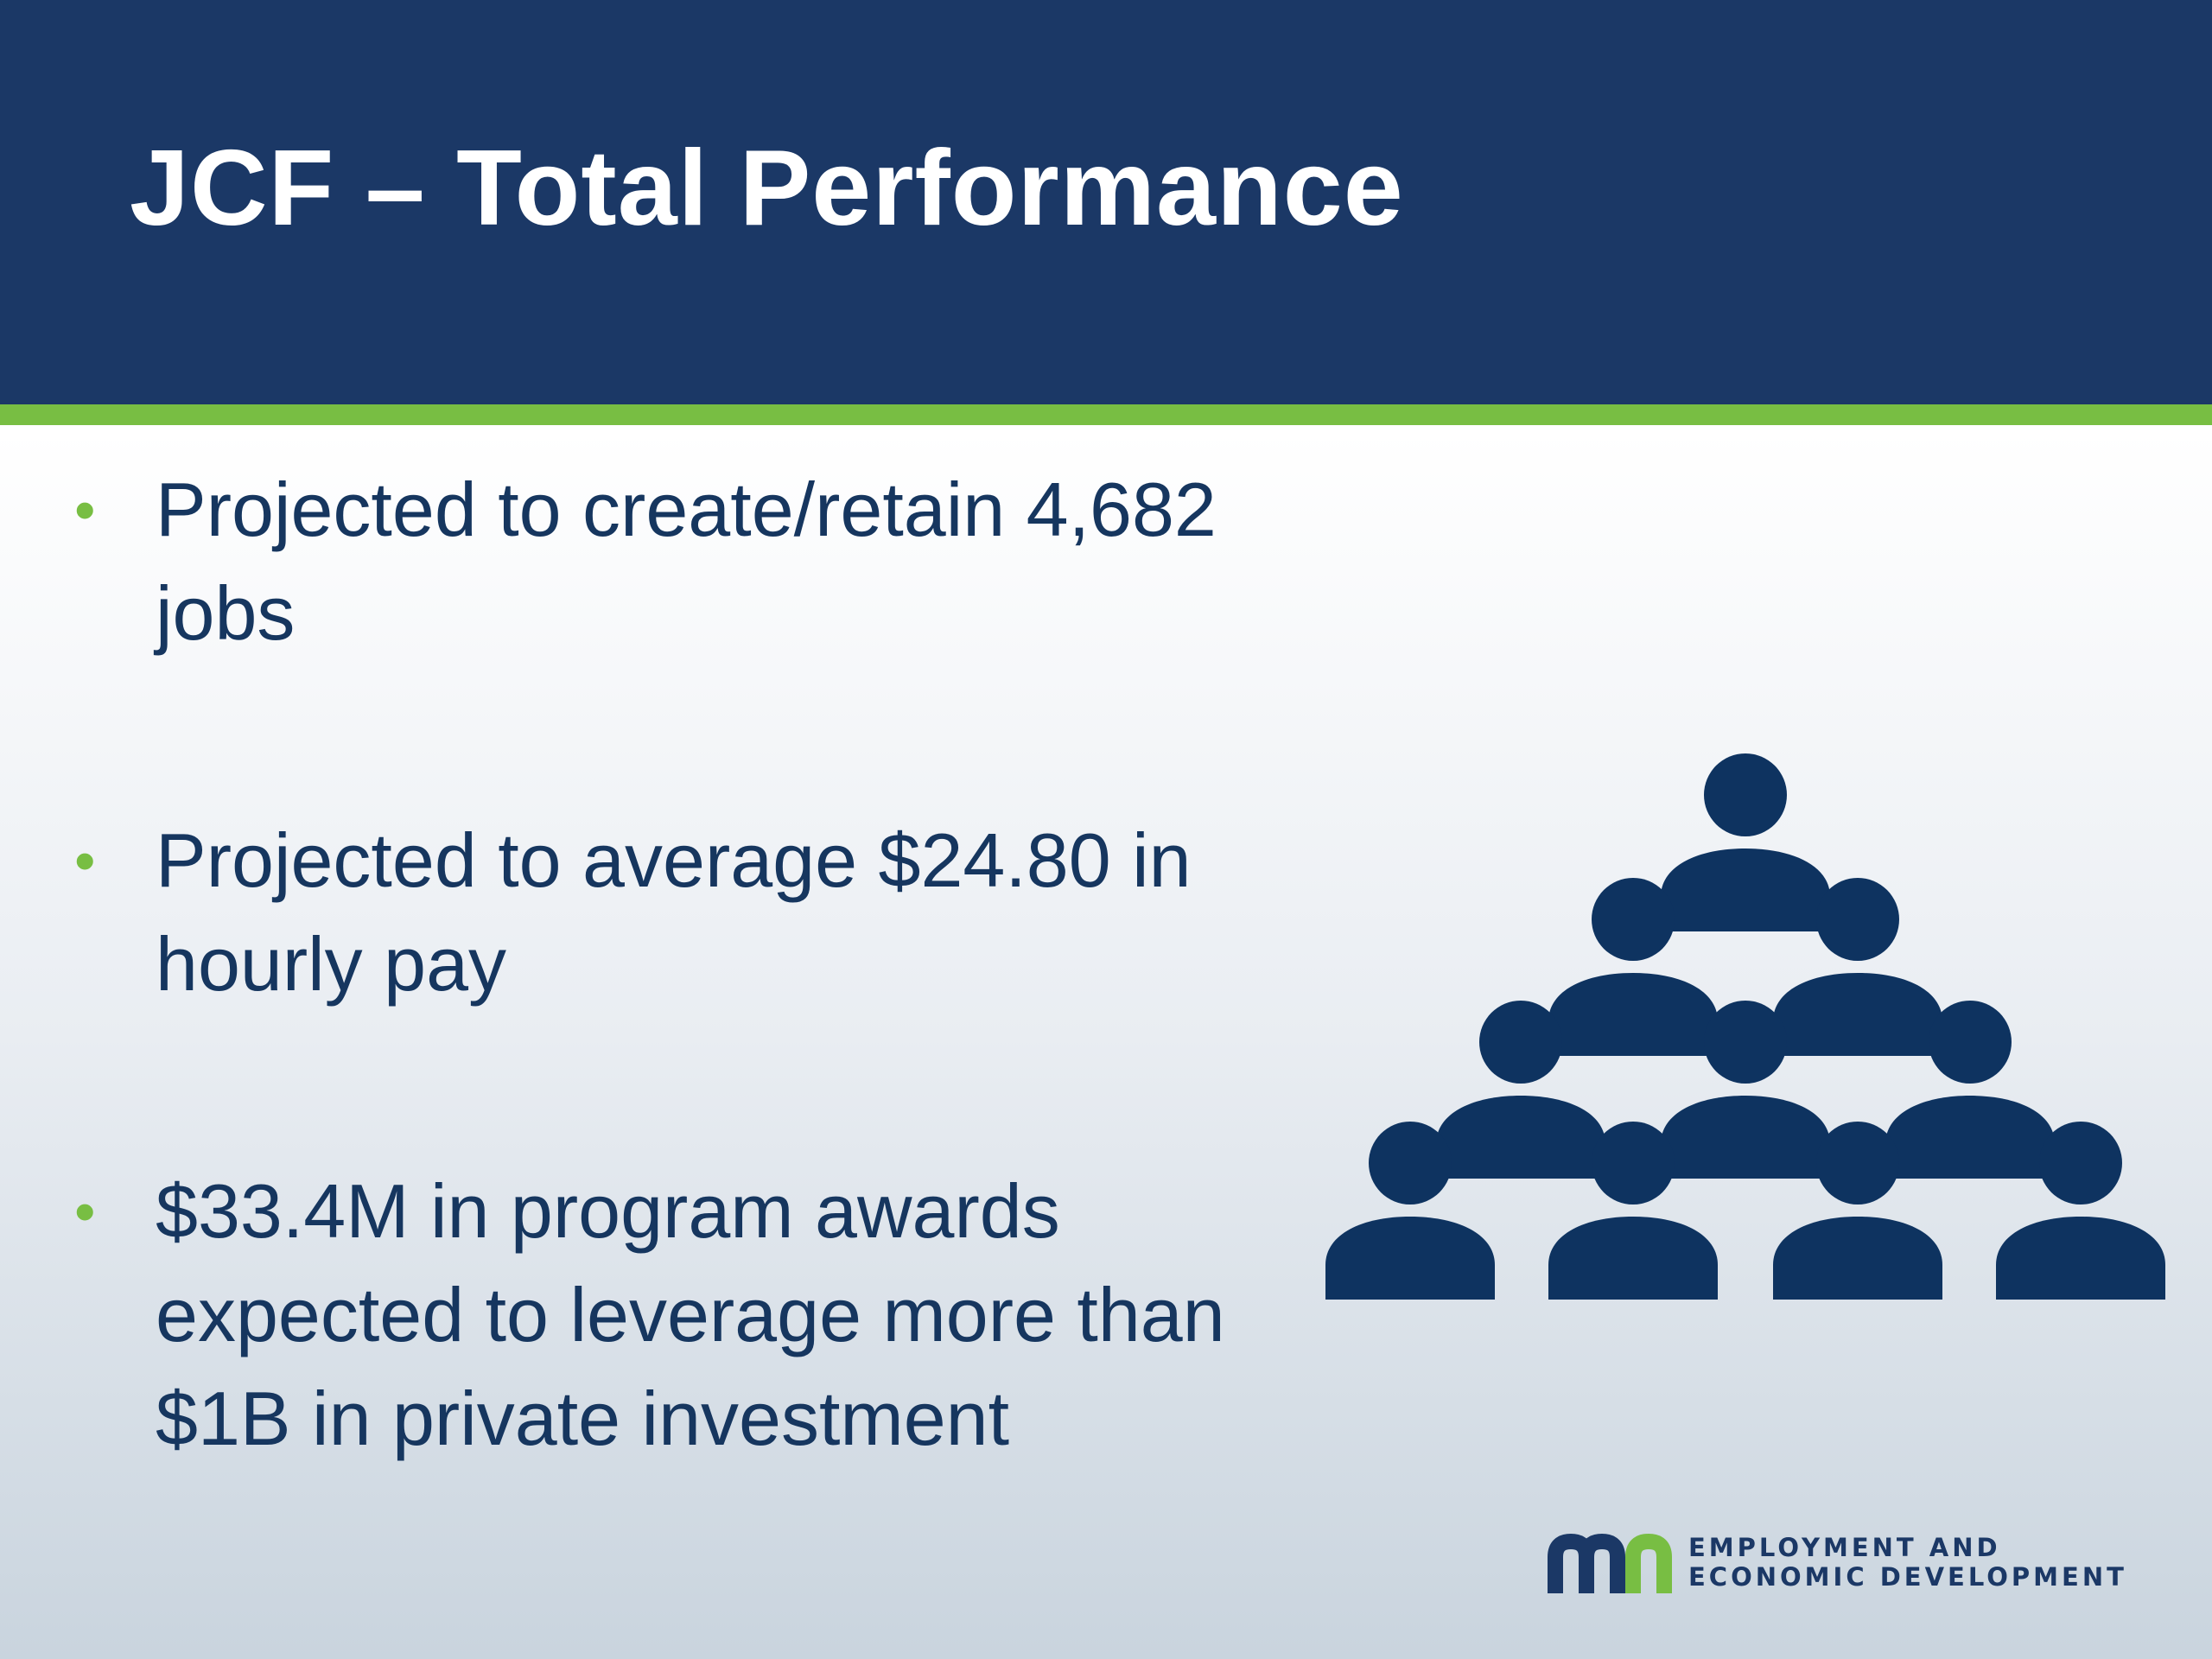 This screenshot has width=2212, height=1659. I want to click on bullet-text: Projected to create/retain 4,682 jobs, so click(686, 561).